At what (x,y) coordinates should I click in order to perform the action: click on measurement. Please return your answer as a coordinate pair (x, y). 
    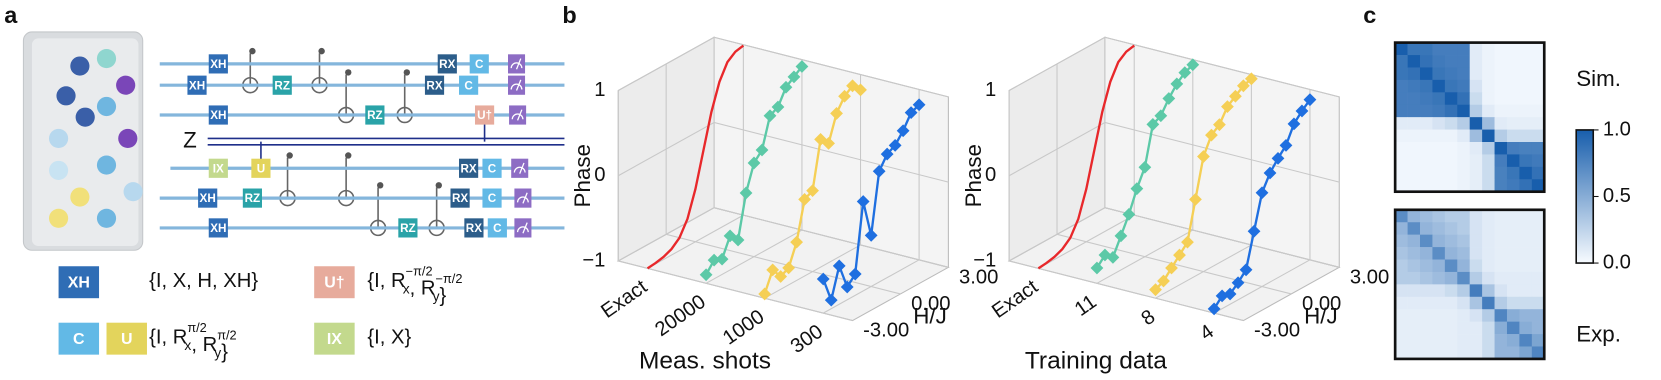
    Looking at the image, I should click on (517, 64).